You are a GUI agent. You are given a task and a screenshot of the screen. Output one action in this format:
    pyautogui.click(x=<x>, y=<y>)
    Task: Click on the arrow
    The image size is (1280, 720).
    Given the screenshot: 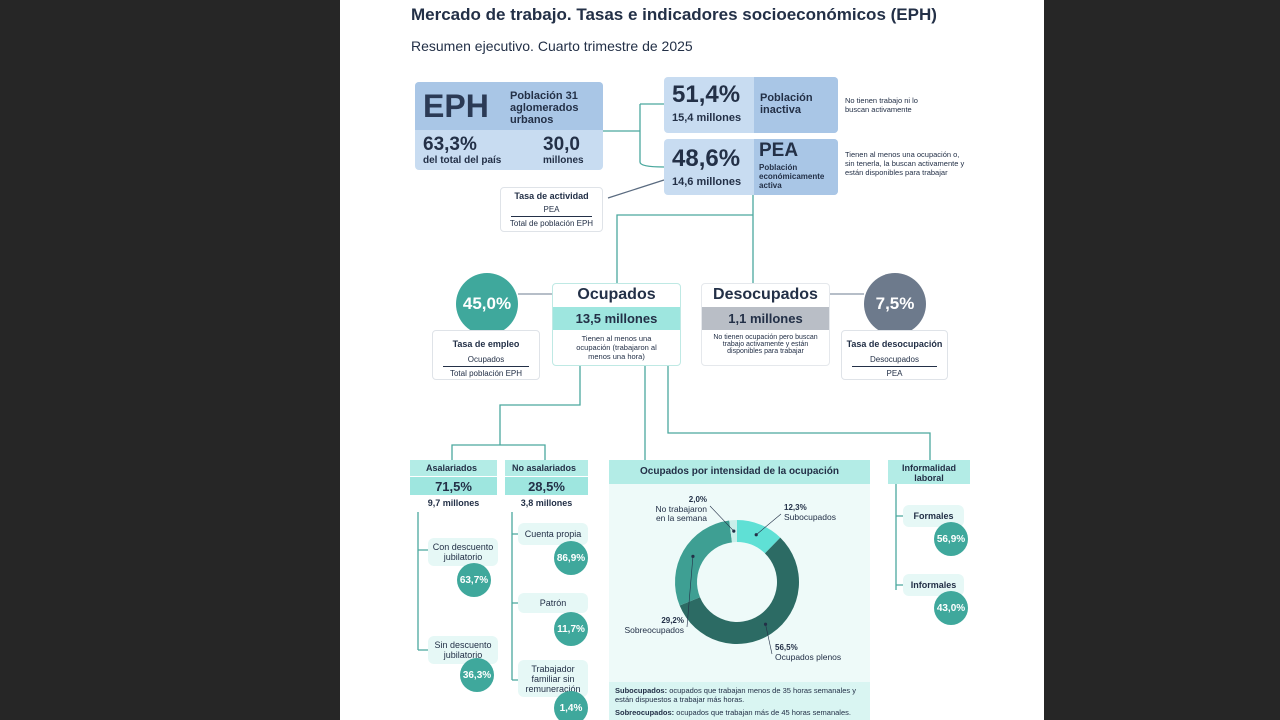 What is the action you would take?
    pyautogui.click(x=636, y=189)
    